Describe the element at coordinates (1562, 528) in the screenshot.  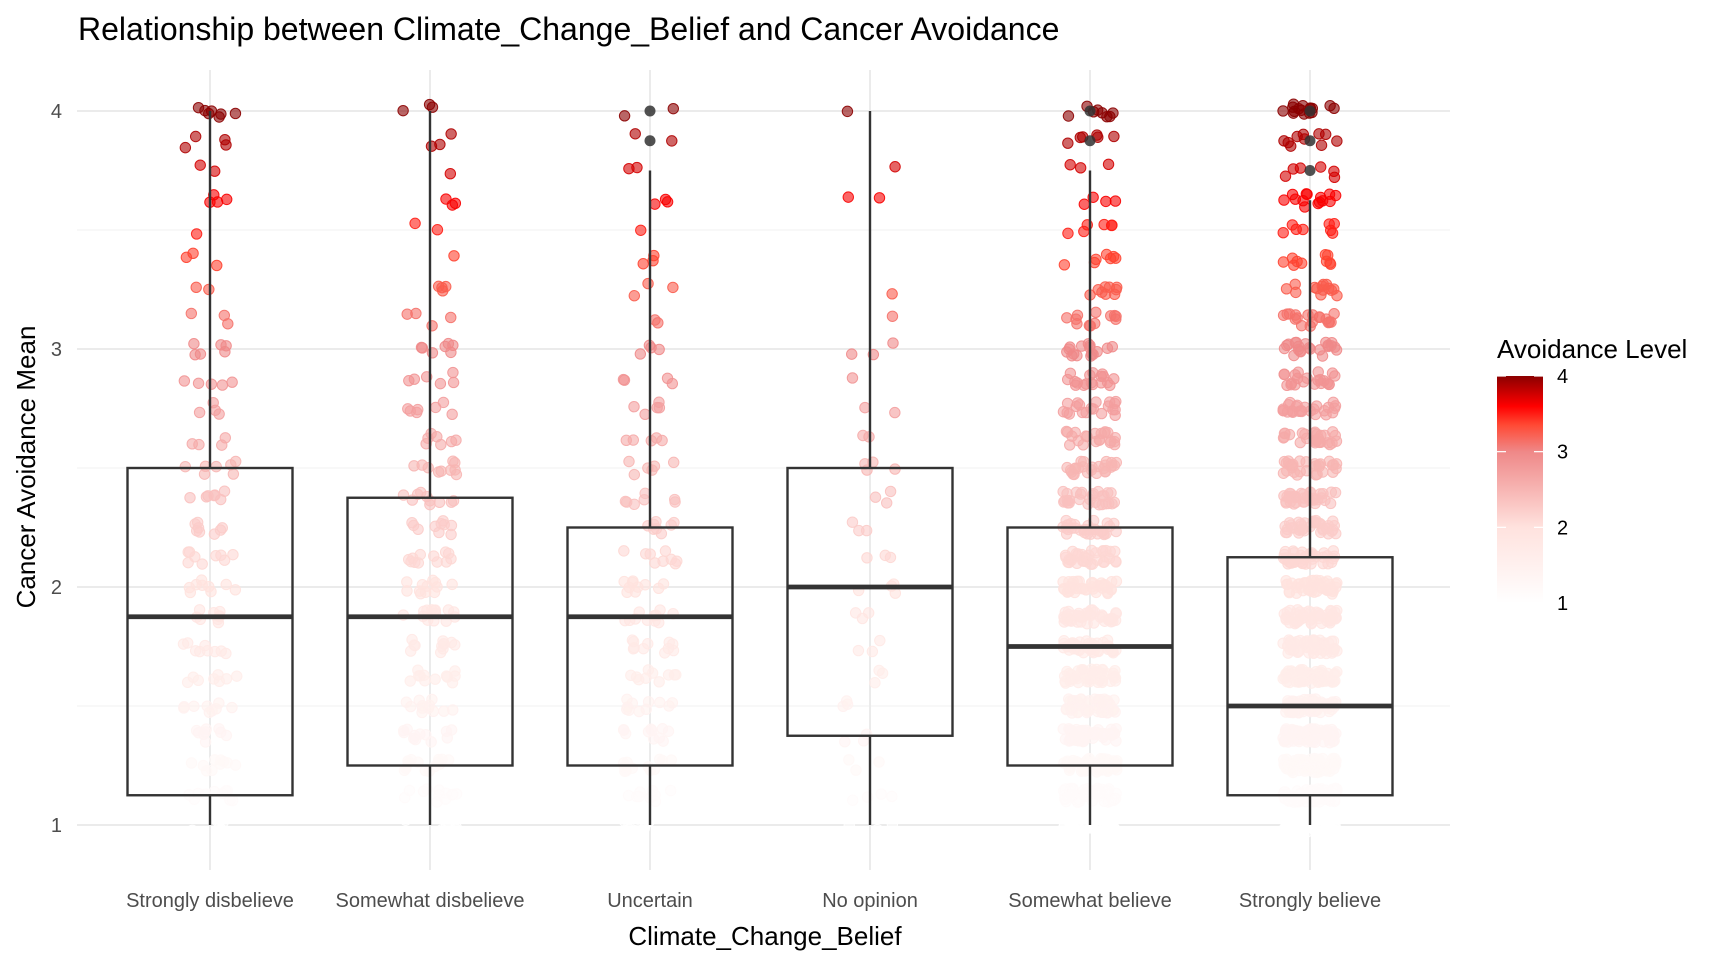
I see `legend-tick-label: 2` at that location.